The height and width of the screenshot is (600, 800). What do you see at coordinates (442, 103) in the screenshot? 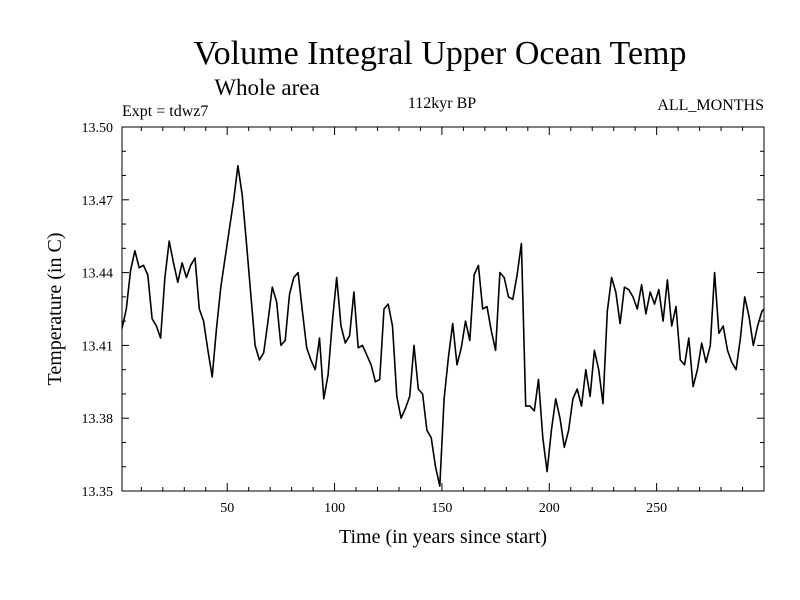
I see `period-label: 112kyr BP` at bounding box center [442, 103].